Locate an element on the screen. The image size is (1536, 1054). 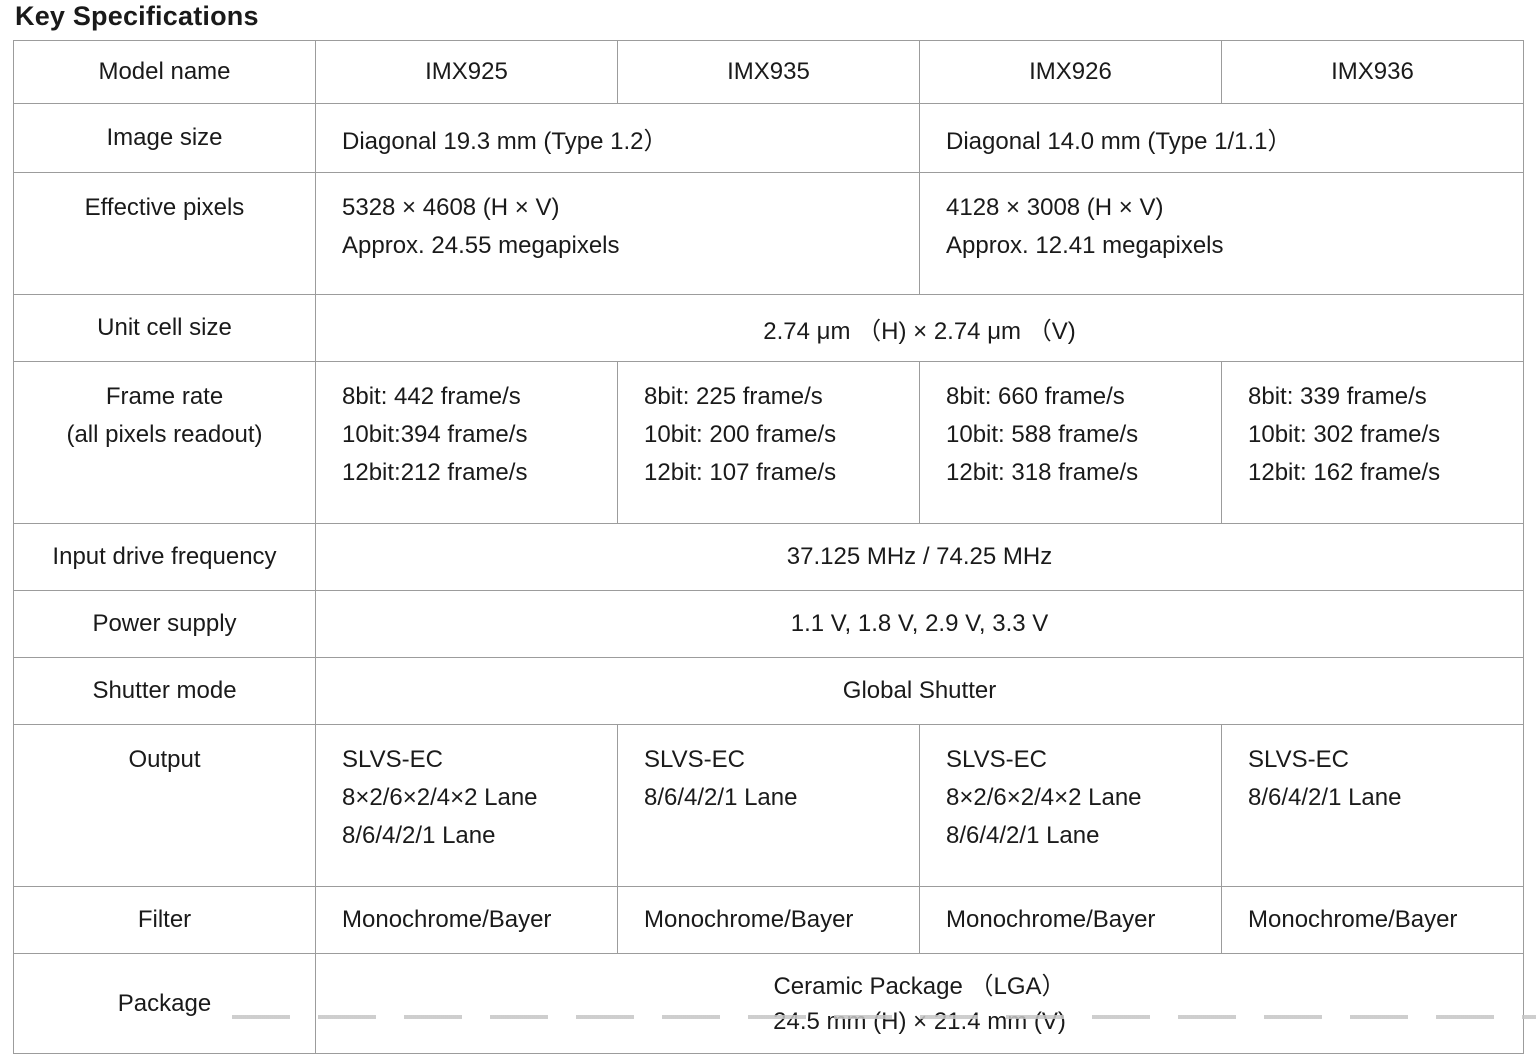
filter-imx935: Monochrome/Bayer is located at coordinates (768, 920).